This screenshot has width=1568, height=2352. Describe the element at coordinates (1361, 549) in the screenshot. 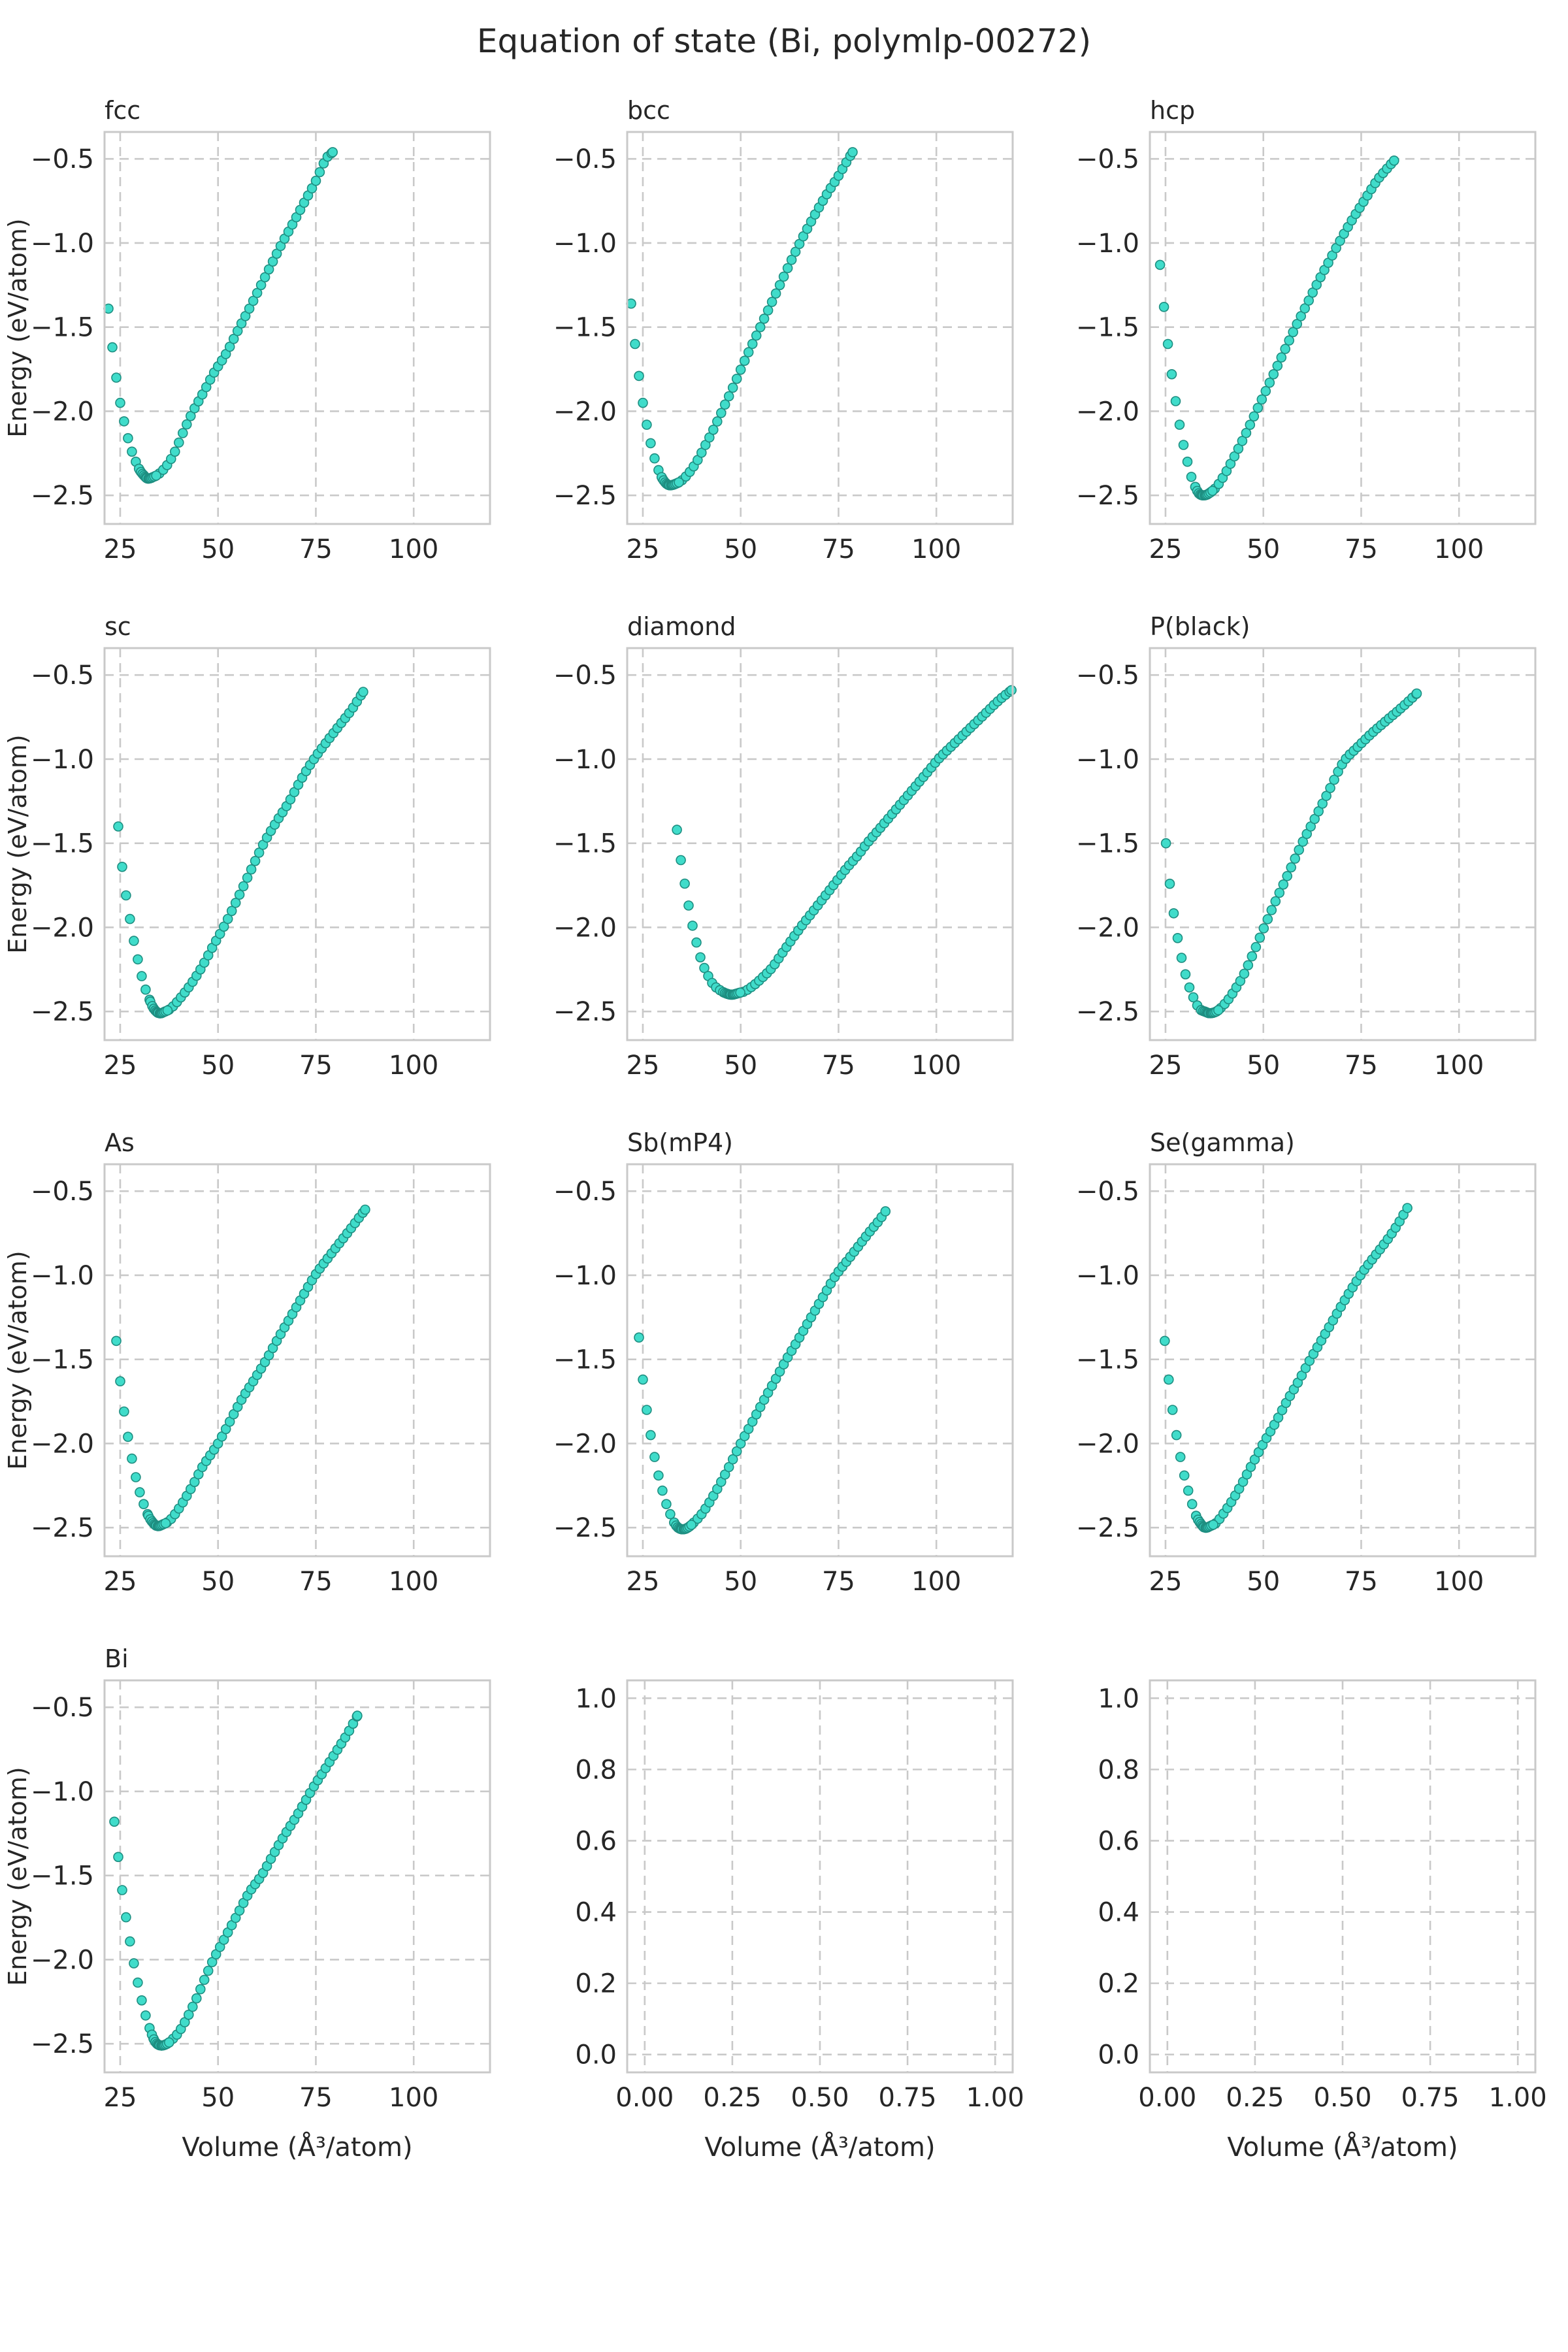

I see `x-tick-label: 75` at that location.